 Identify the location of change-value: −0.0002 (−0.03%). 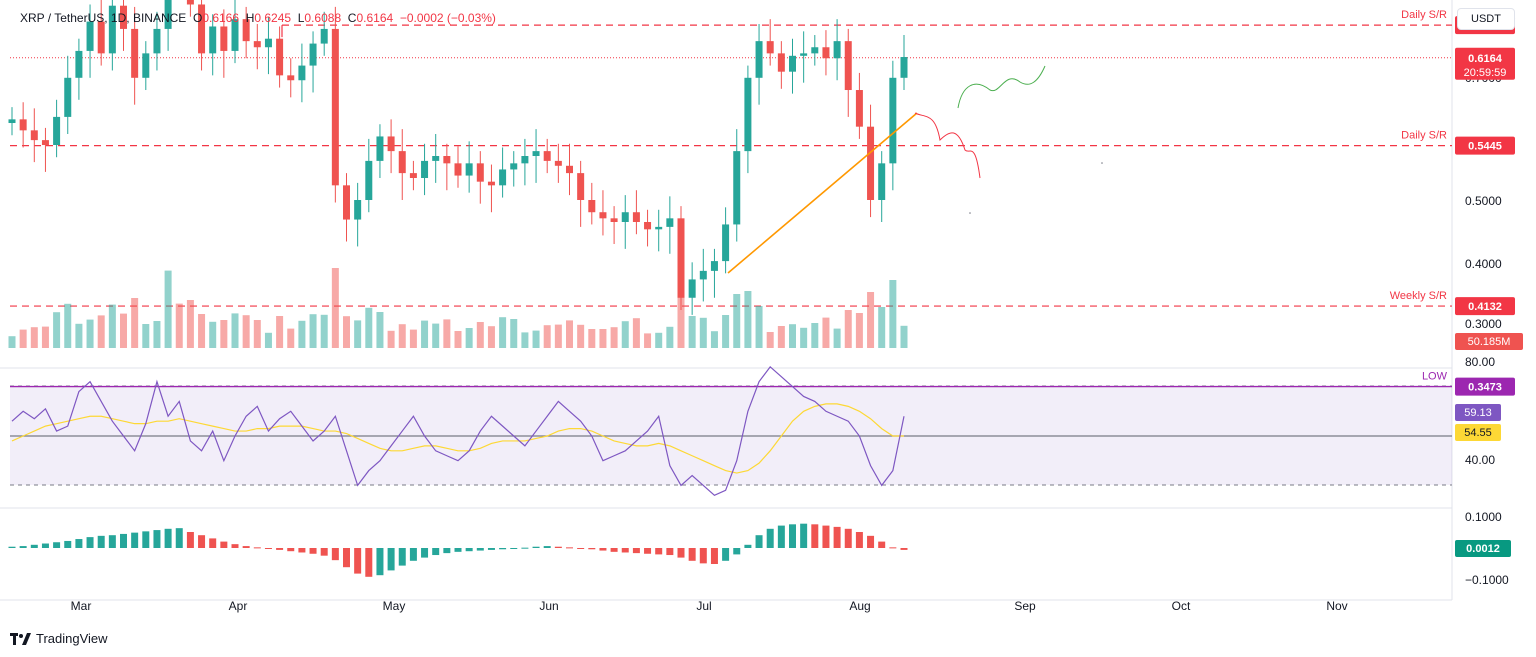
(447, 18).